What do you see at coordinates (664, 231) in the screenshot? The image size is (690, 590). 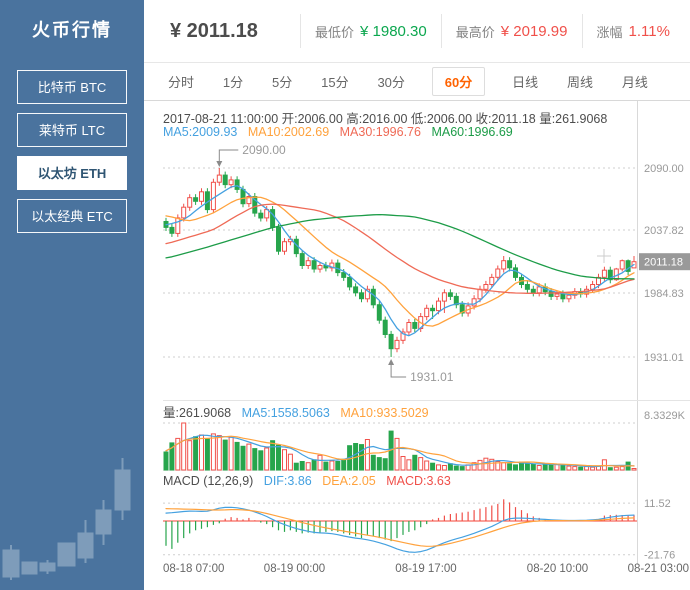 I see `svg-text: 2037.82` at bounding box center [664, 231].